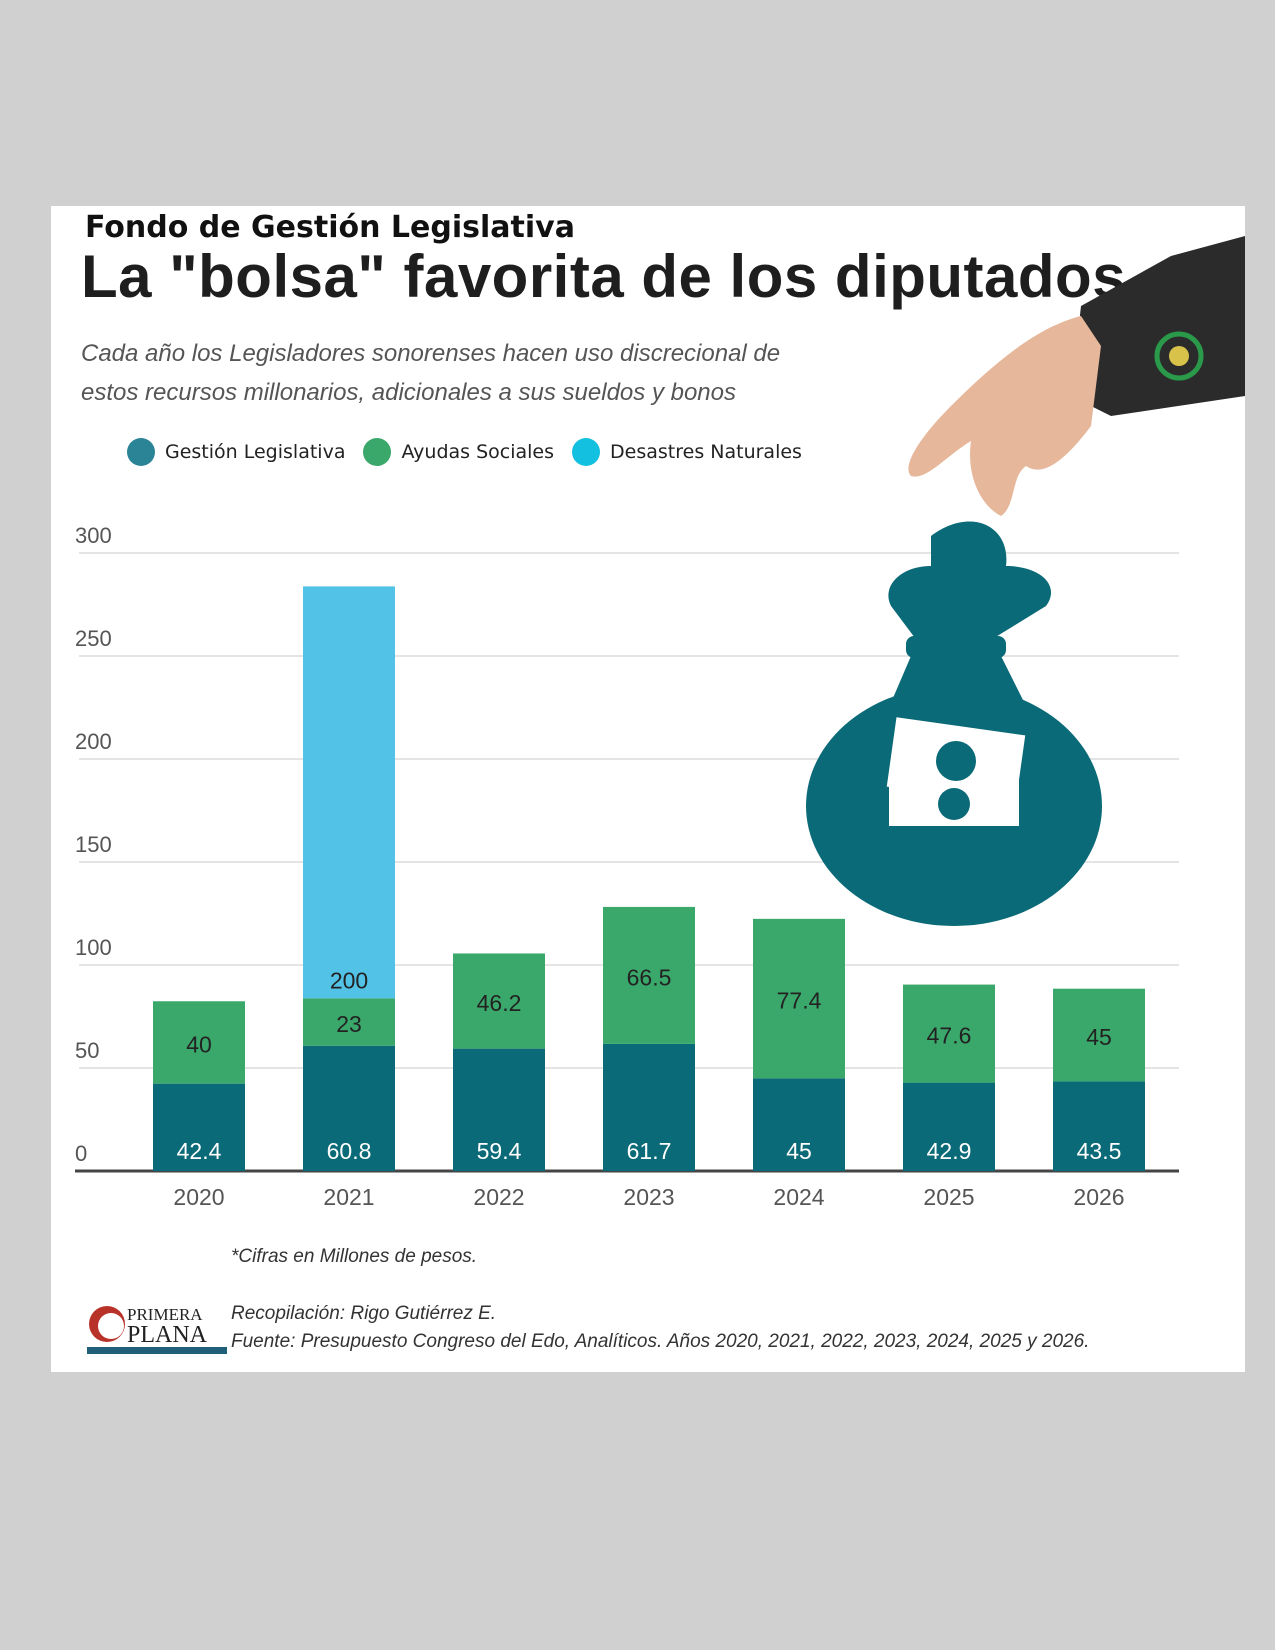 The height and width of the screenshot is (1650, 1275). What do you see at coordinates (948, 1197) in the screenshot?
I see `x-tick-label: 2025` at bounding box center [948, 1197].